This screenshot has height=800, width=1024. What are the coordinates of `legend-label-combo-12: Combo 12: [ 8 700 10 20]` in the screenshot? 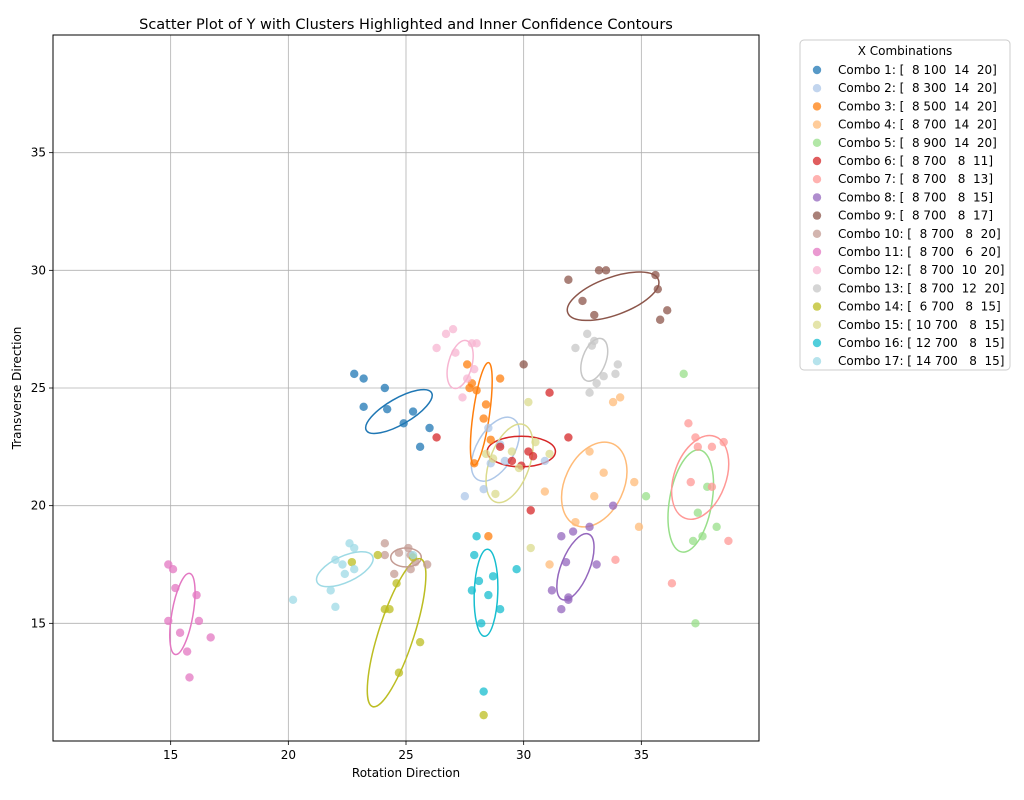 It's located at (921, 270).